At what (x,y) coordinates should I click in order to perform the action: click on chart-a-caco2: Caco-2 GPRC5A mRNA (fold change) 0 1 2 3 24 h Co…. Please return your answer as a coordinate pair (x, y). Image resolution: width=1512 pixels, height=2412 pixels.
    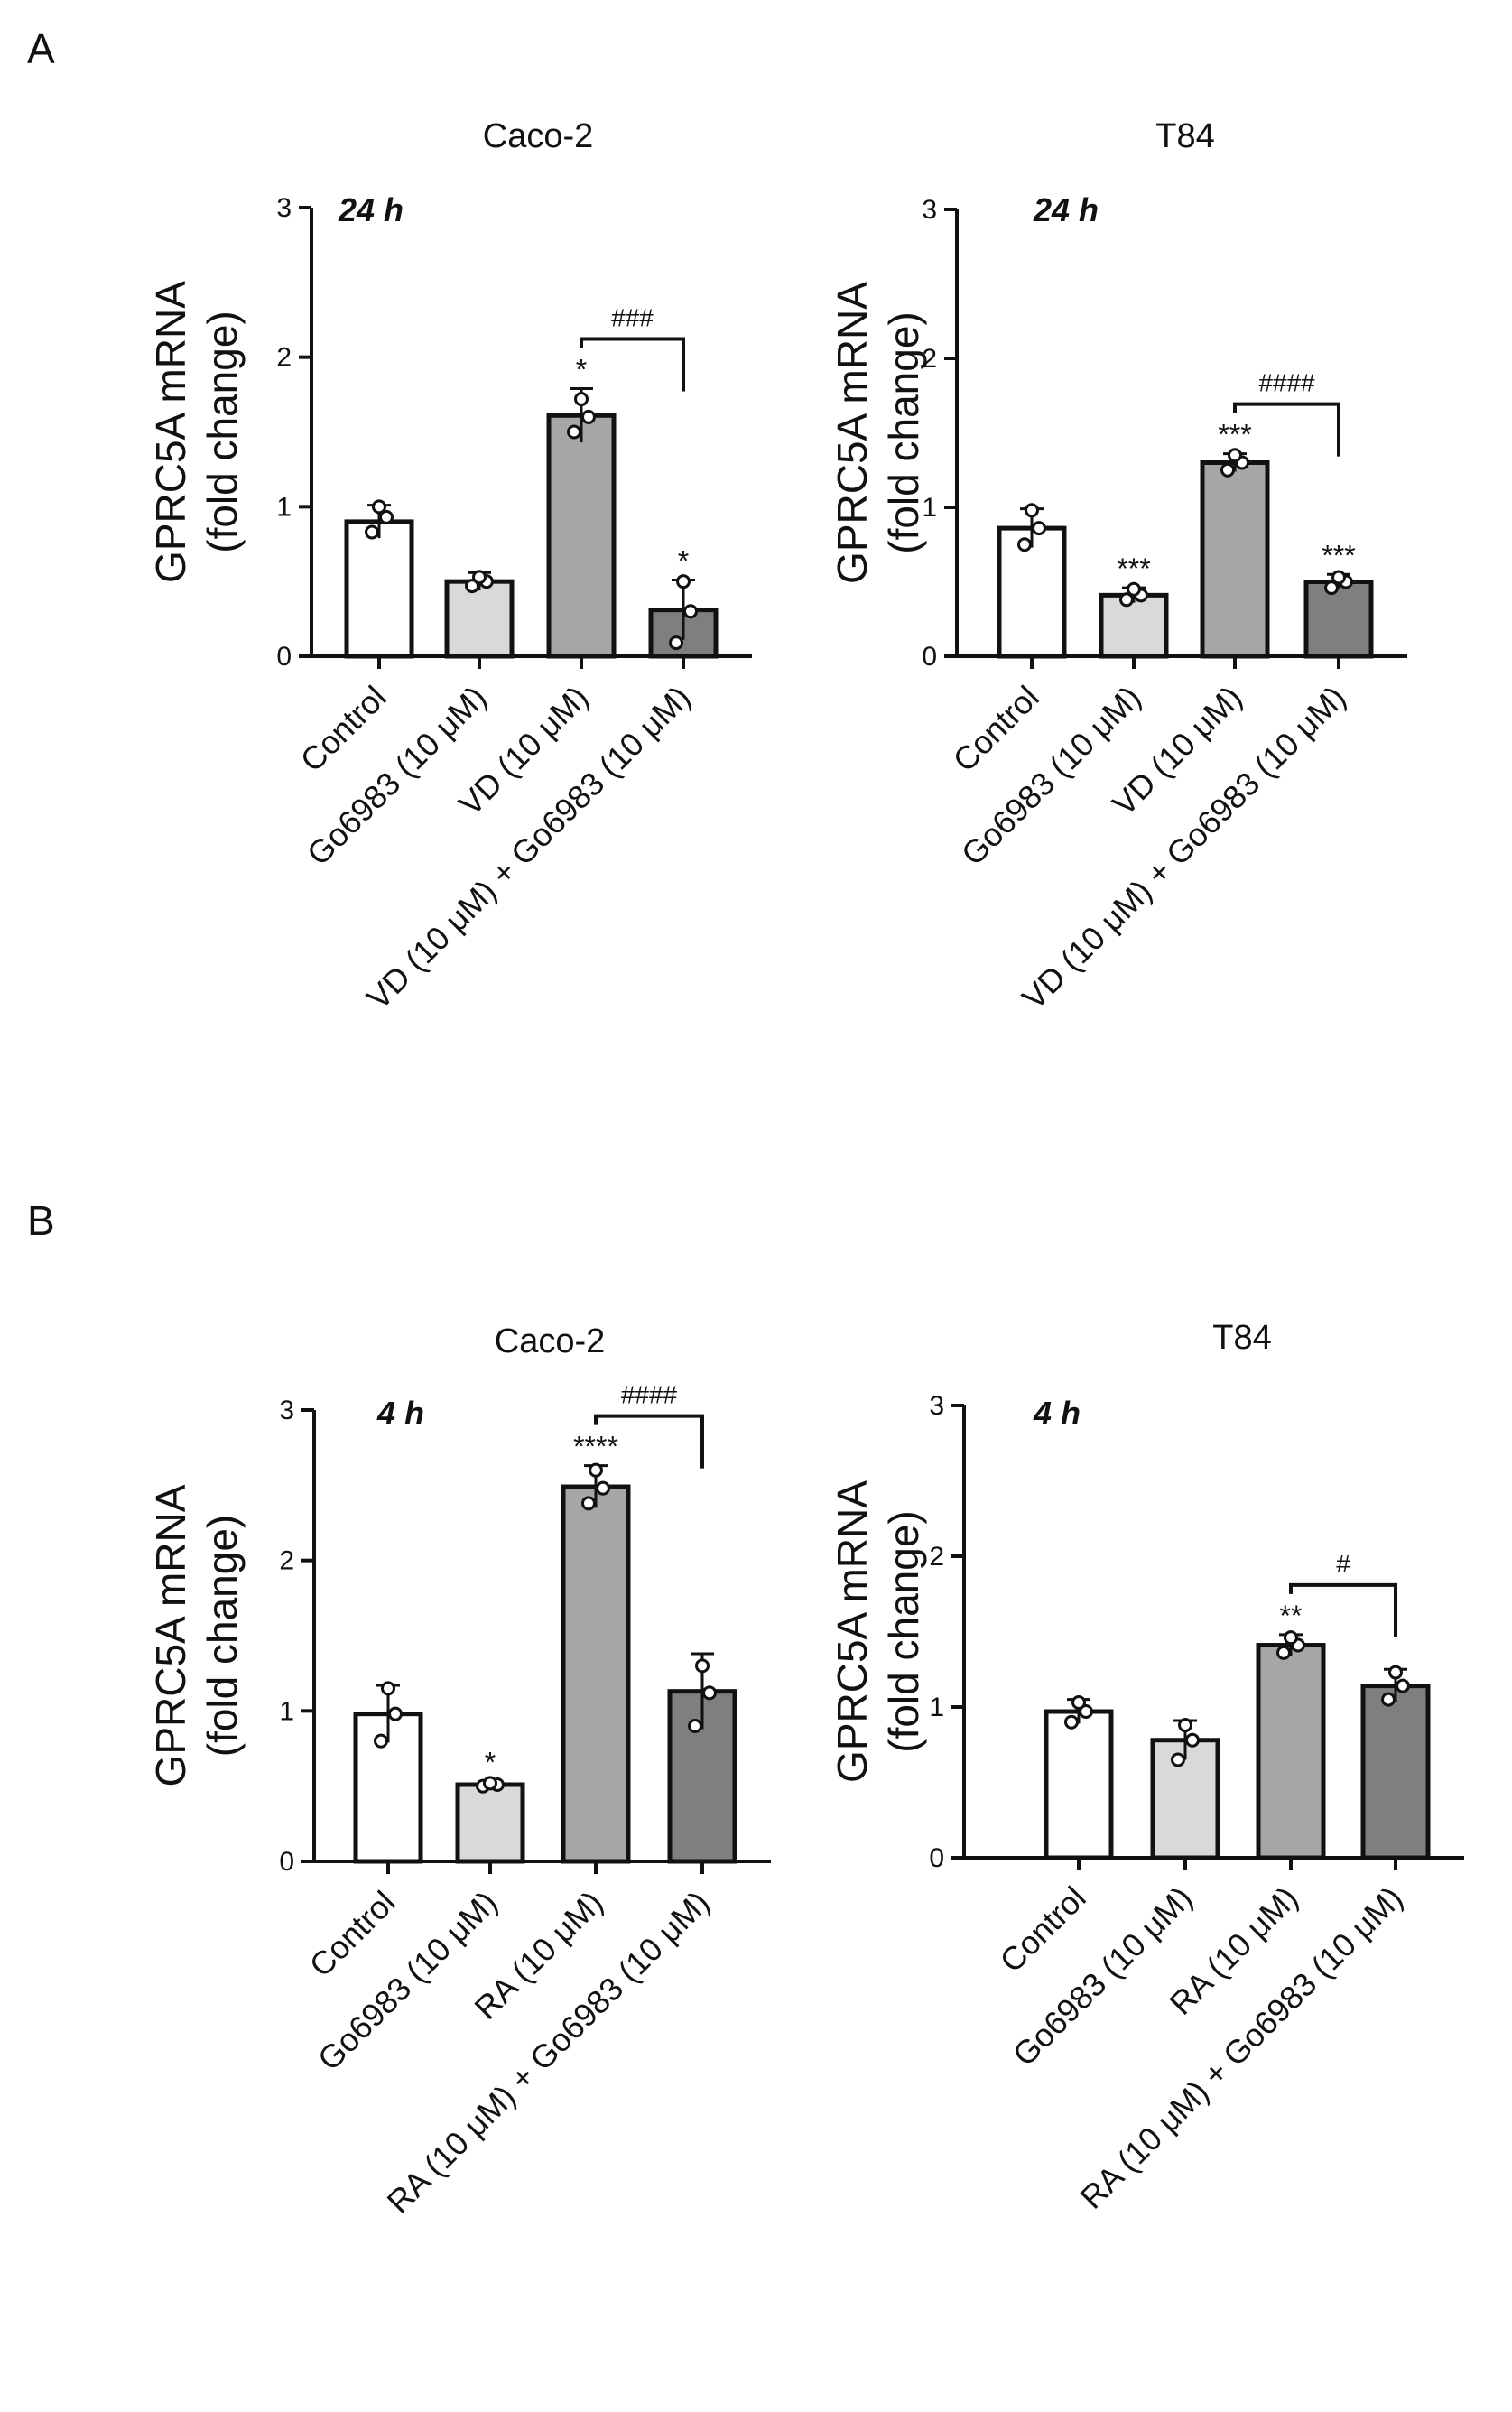
    Looking at the image, I should click on (449, 566).